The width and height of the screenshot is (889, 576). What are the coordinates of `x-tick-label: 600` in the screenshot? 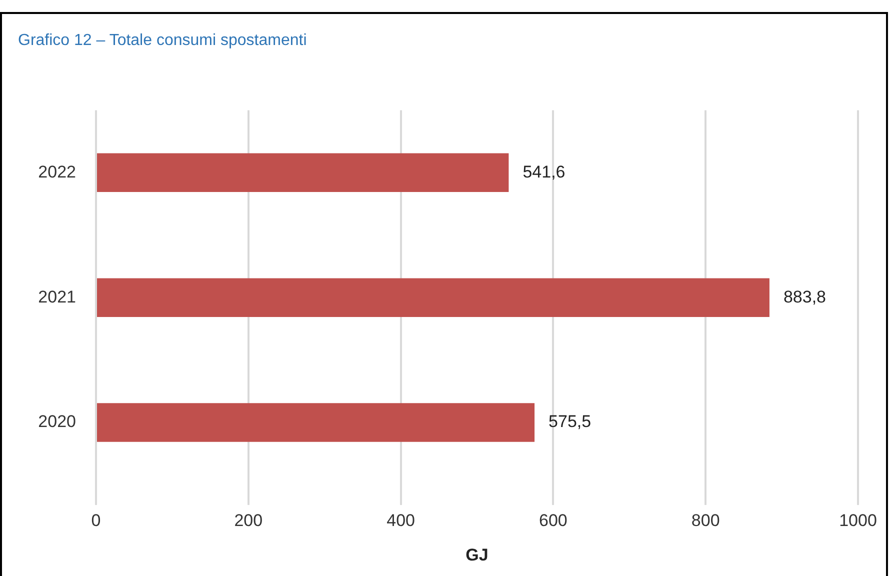 It's located at (553, 520).